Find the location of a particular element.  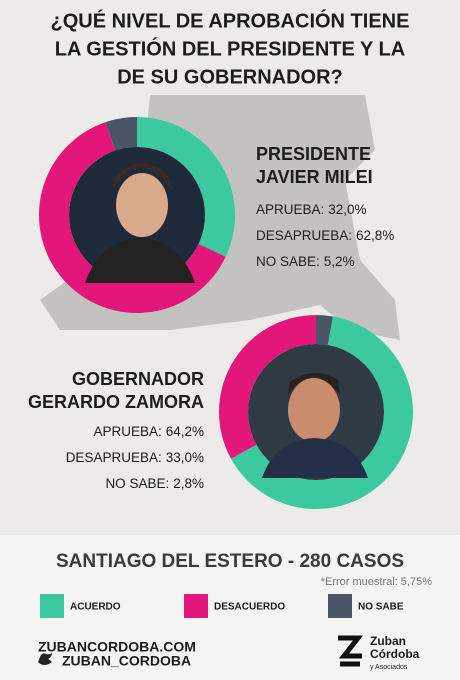

title: DE SU GOBERNADOR? is located at coordinates (230, 77).